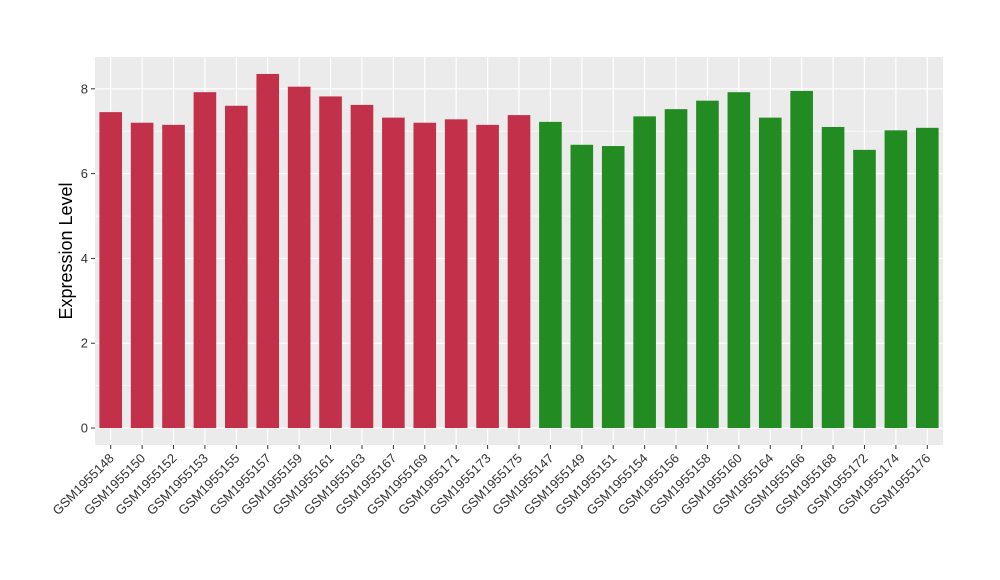  I want to click on bar-GSM1955152, so click(173, 276).